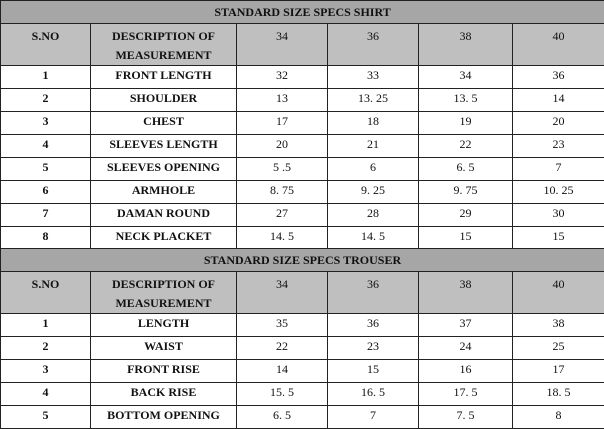 This screenshot has width=604, height=429. I want to click on cell-value: 18, so click(373, 123).